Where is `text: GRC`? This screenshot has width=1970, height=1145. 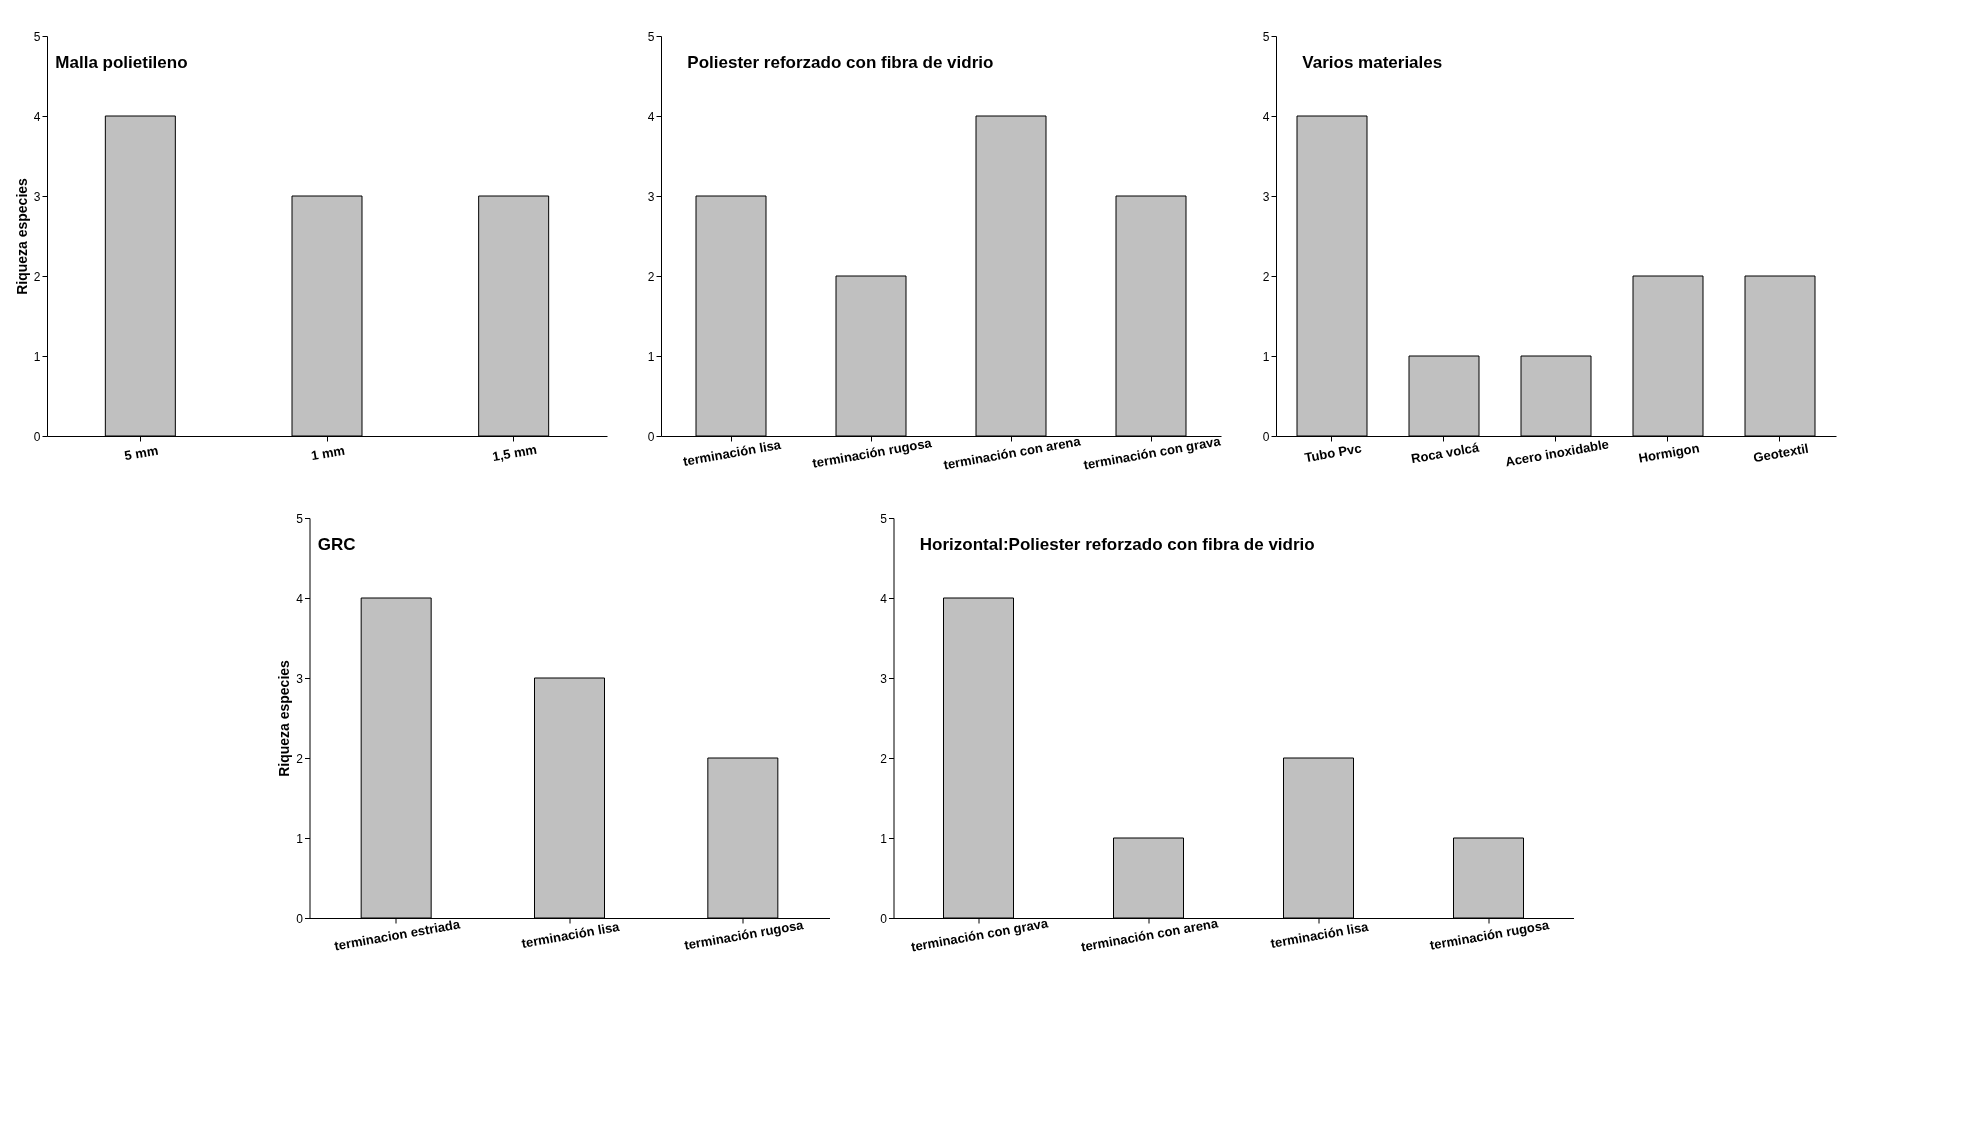 text: GRC is located at coordinates (336, 544).